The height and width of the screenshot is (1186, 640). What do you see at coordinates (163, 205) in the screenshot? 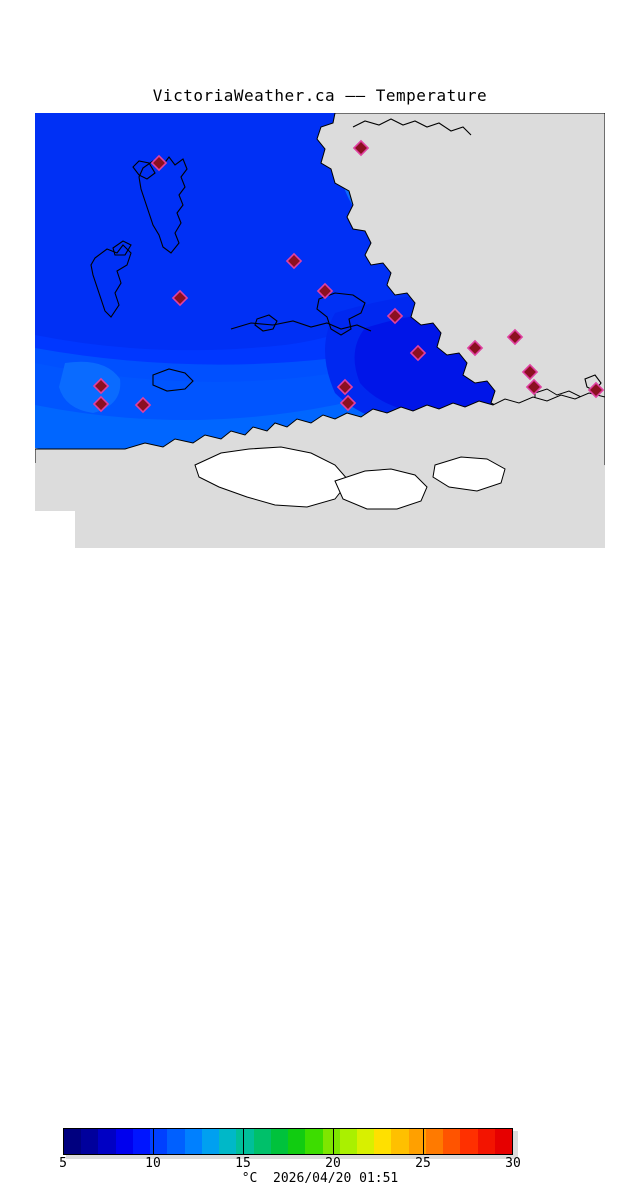
I see `island-outline-north` at bounding box center [163, 205].